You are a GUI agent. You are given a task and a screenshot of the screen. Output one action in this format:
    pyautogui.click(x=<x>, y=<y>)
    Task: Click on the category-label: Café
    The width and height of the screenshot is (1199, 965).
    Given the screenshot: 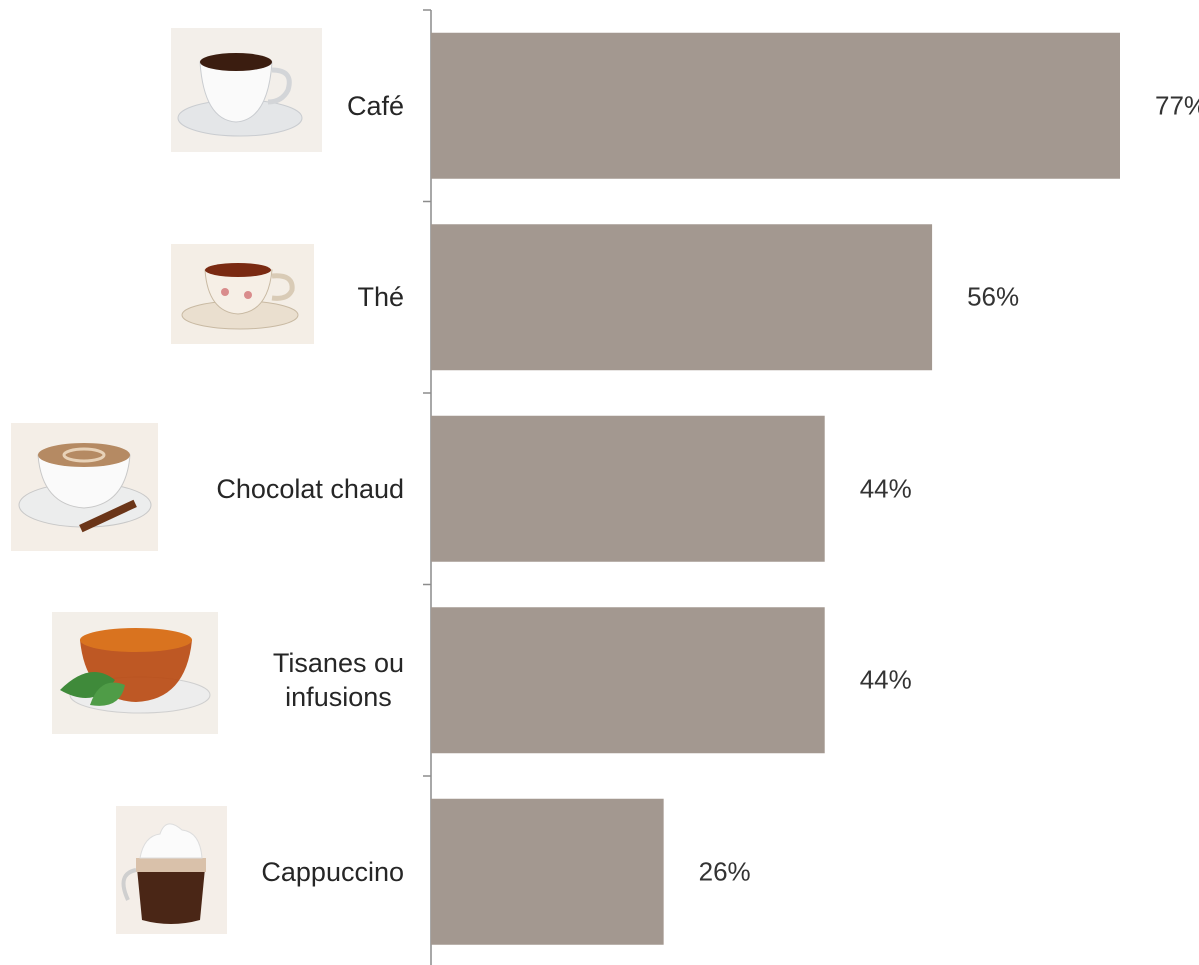 What is the action you would take?
    pyautogui.click(x=375, y=105)
    